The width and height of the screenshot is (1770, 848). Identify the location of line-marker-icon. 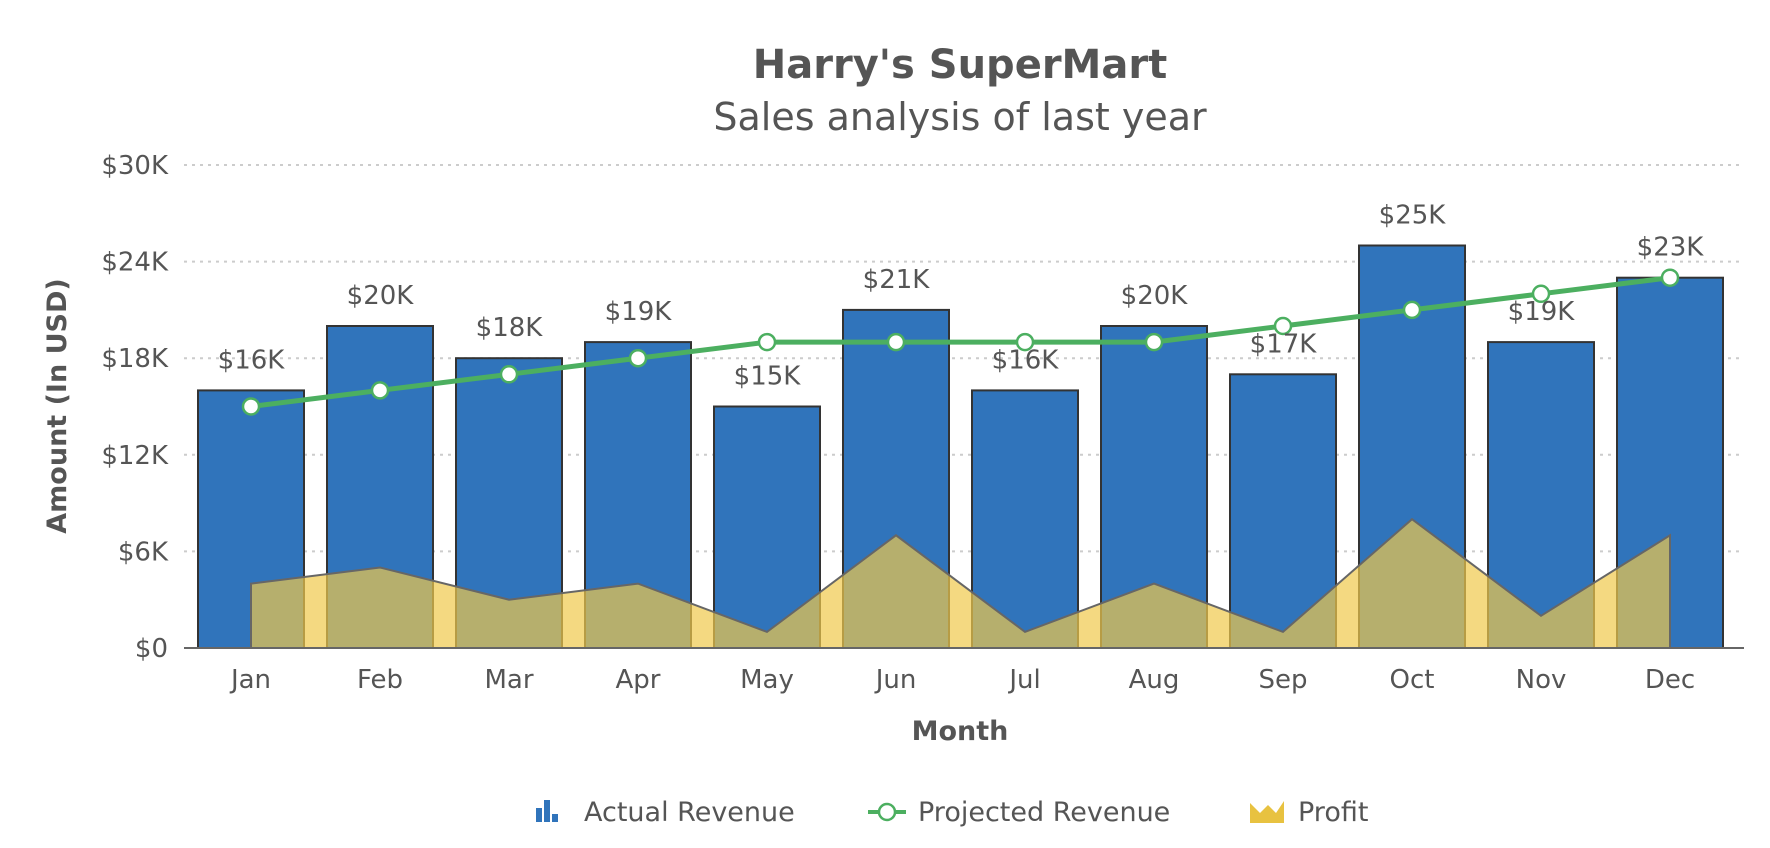
(887, 812).